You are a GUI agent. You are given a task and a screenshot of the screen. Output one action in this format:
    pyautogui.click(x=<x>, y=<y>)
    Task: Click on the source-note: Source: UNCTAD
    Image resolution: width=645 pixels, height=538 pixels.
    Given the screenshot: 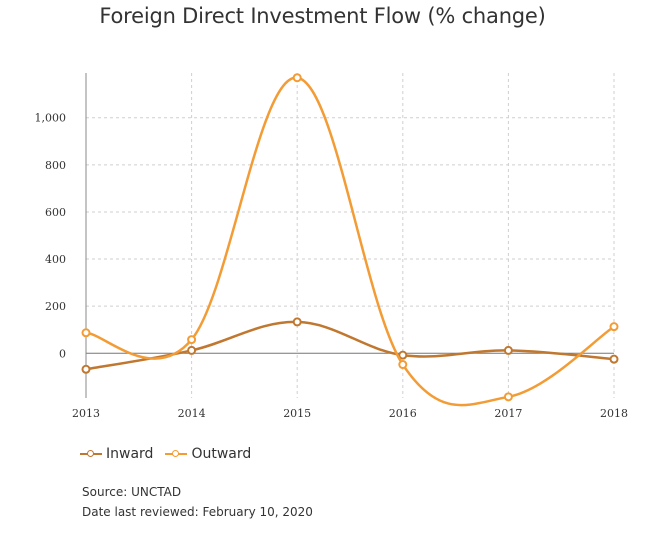 What is the action you would take?
    pyautogui.click(x=132, y=492)
    